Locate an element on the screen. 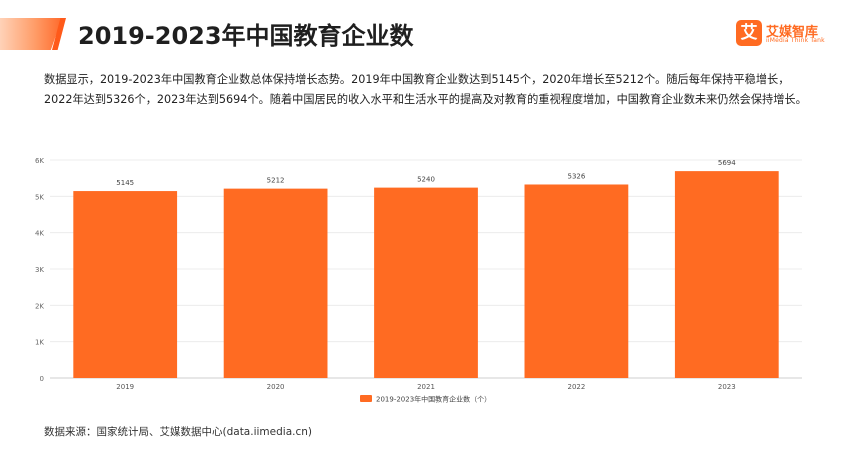 Image resolution: width=845 pixels, height=449 pixels. y-tick-label: 2K is located at coordinates (39, 306).